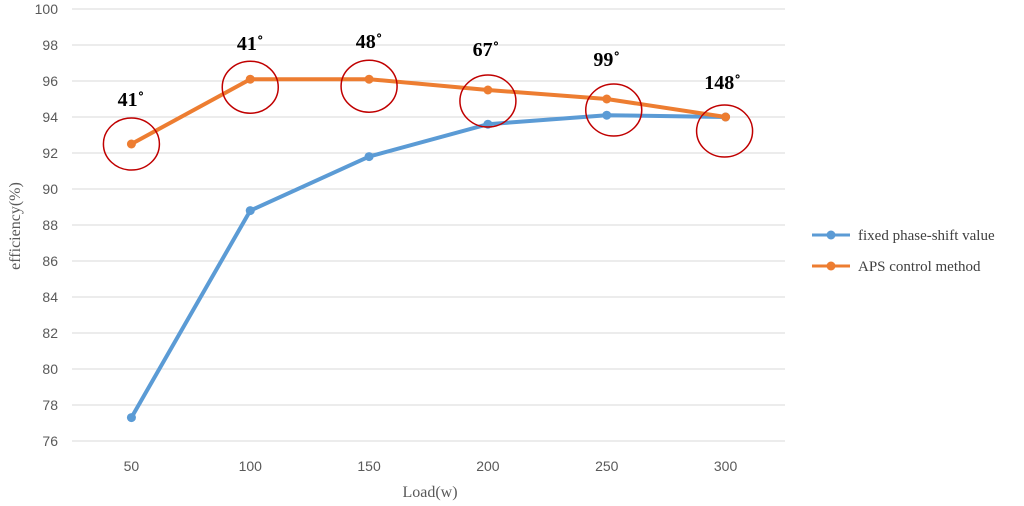 The width and height of the screenshot is (1024, 506). Describe the element at coordinates (50, 153) in the screenshot. I see `y-tick-label: 92` at that location.